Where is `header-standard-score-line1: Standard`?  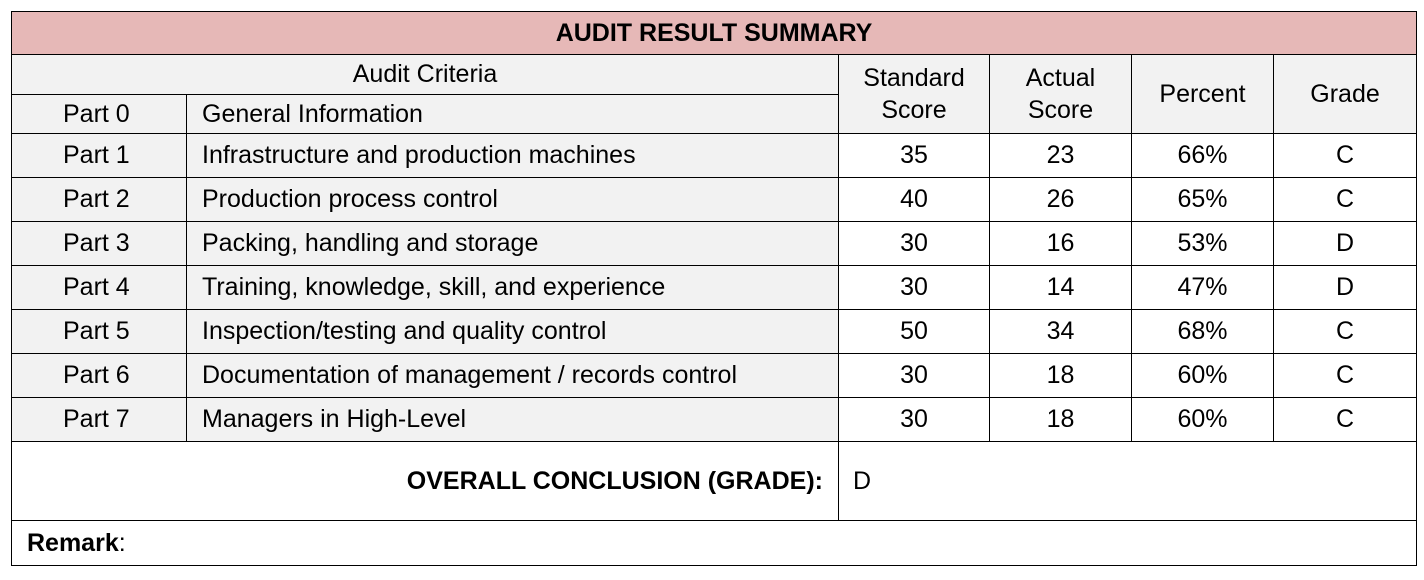
header-standard-score-line1: Standard is located at coordinates (914, 78).